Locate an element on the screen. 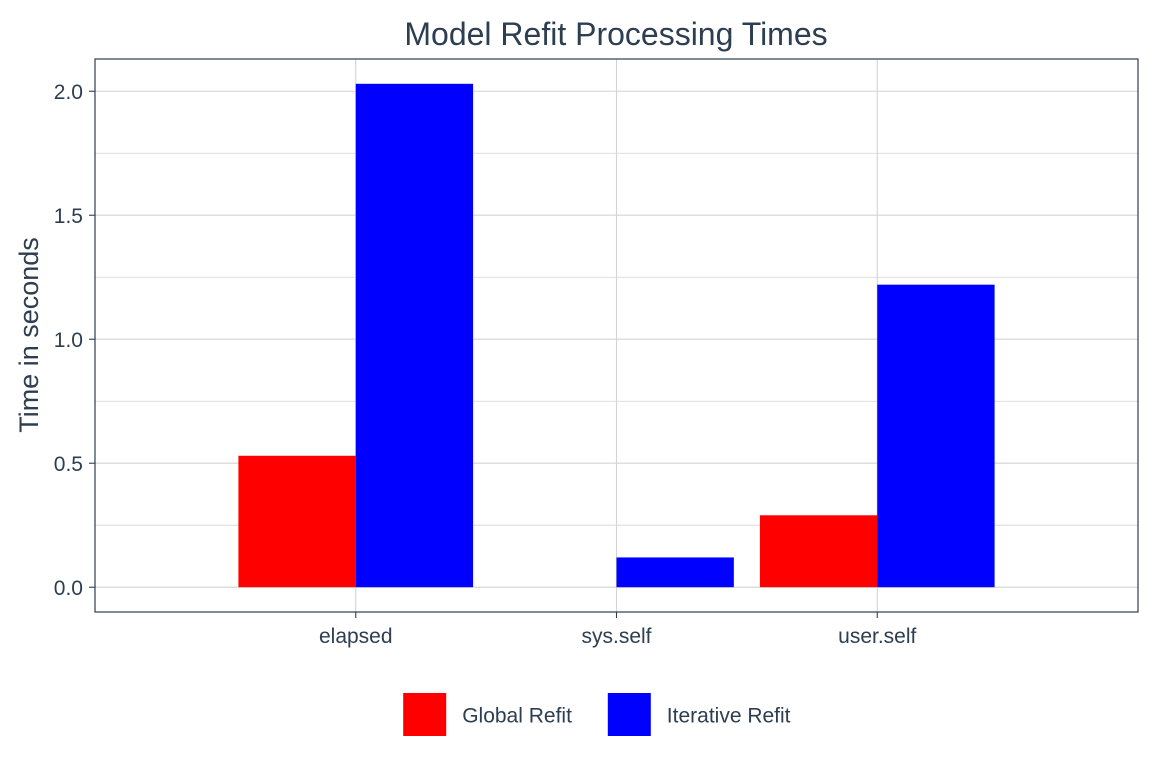  chart-title: Model Refit Processing Times is located at coordinates (615, 34).